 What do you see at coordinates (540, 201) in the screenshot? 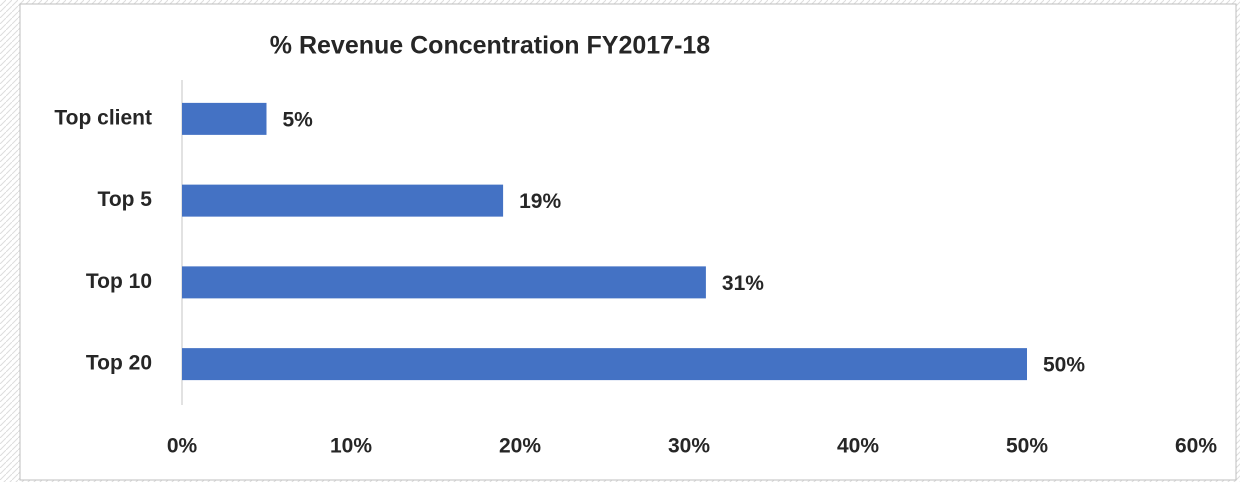
I see `data-label: 19%` at bounding box center [540, 201].